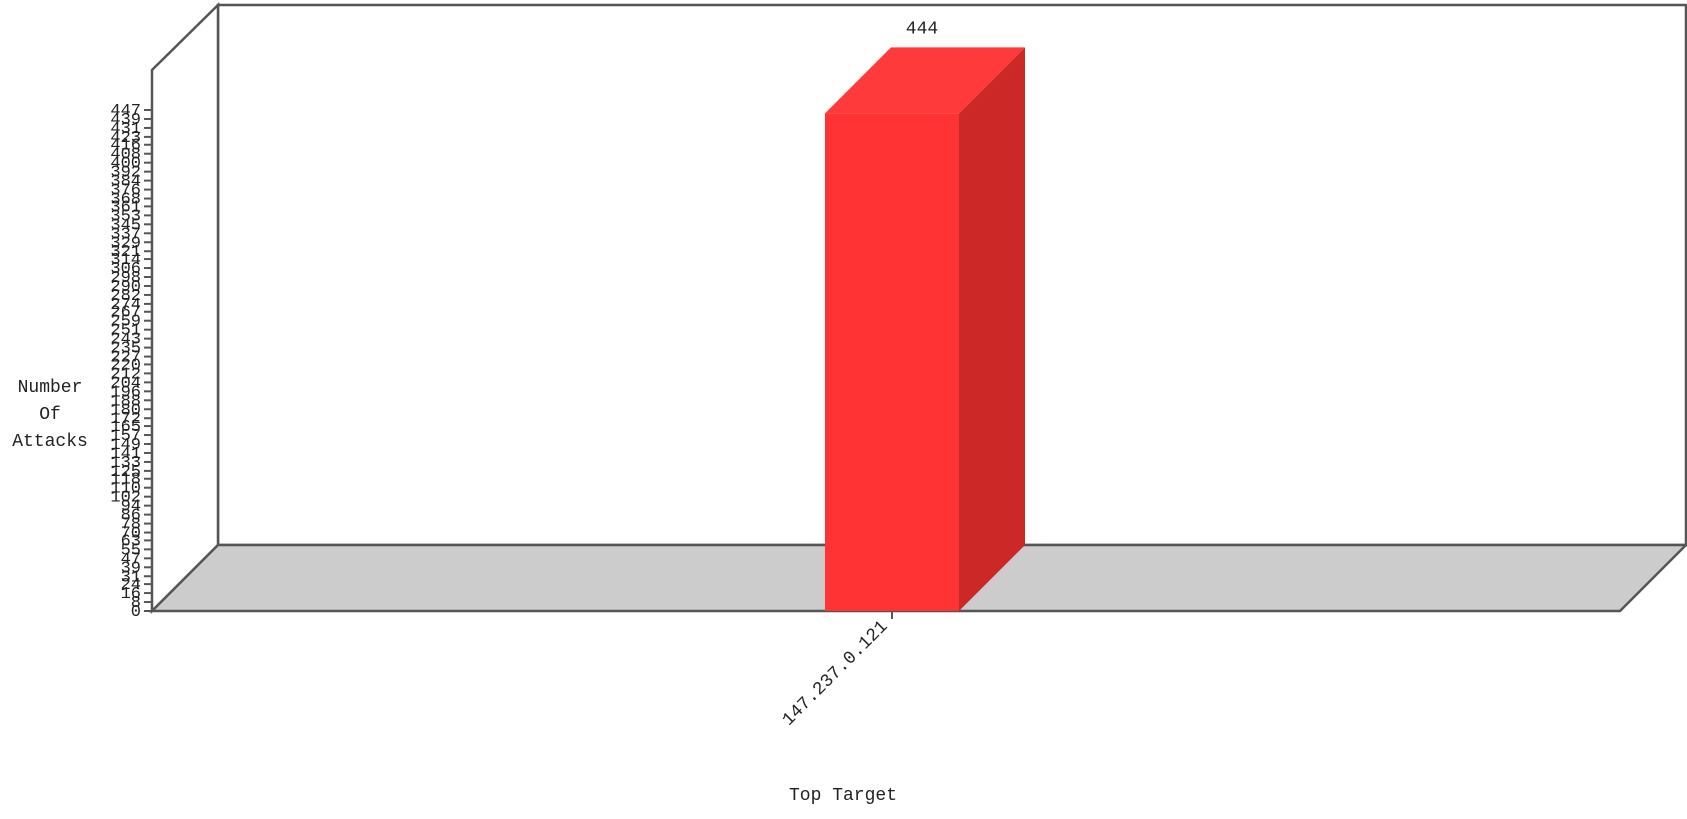  Describe the element at coordinates (131, 577) in the screenshot. I see `y-tick-label: 31` at that location.